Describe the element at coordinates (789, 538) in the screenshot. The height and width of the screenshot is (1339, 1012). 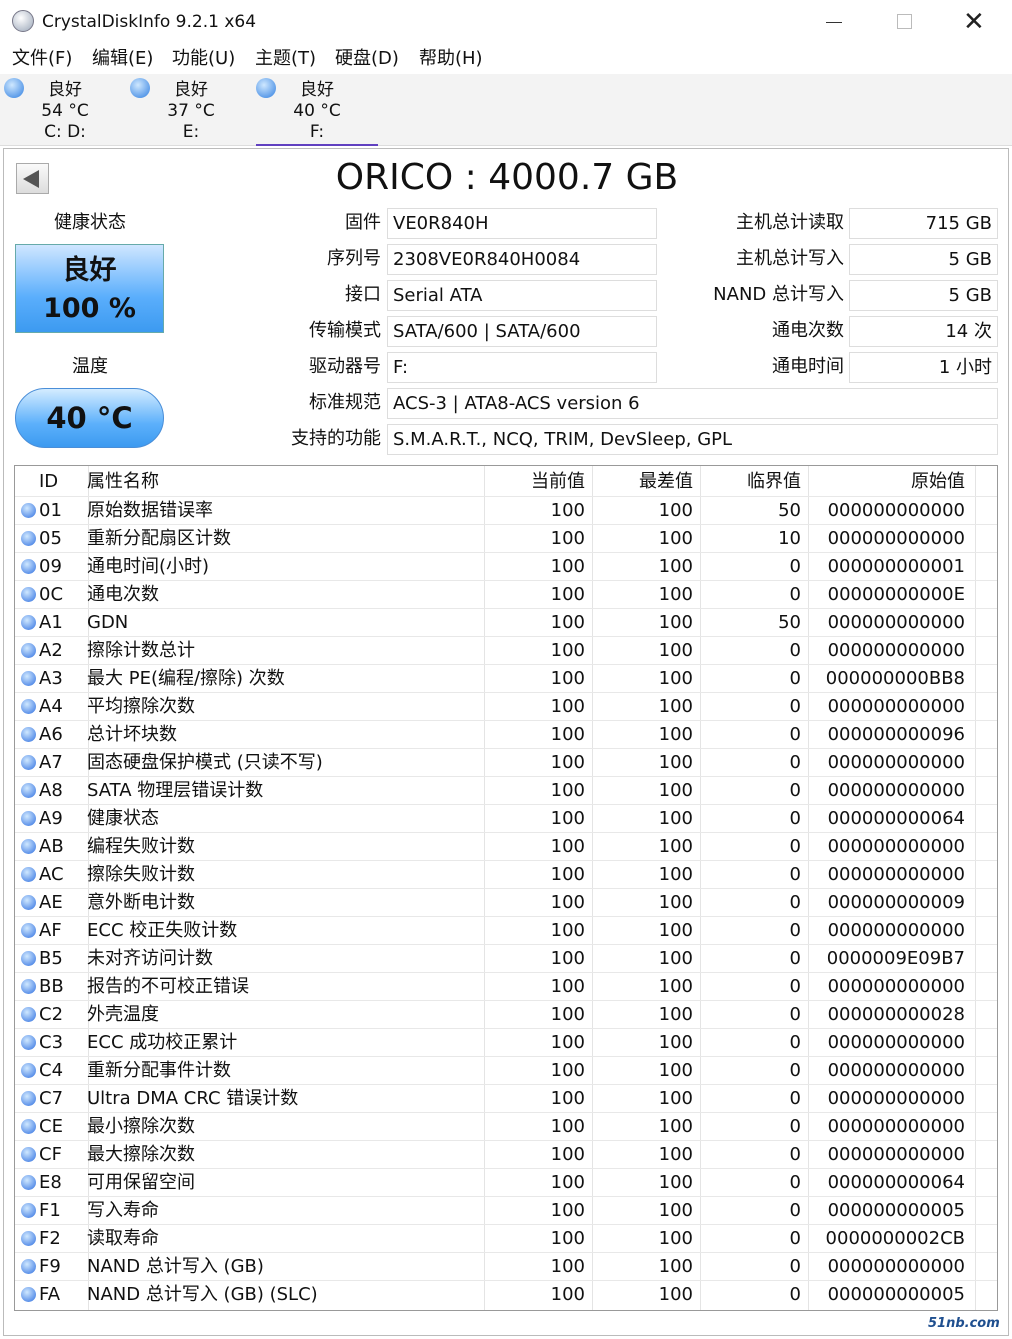
I see `attribute-value: 10` at that location.